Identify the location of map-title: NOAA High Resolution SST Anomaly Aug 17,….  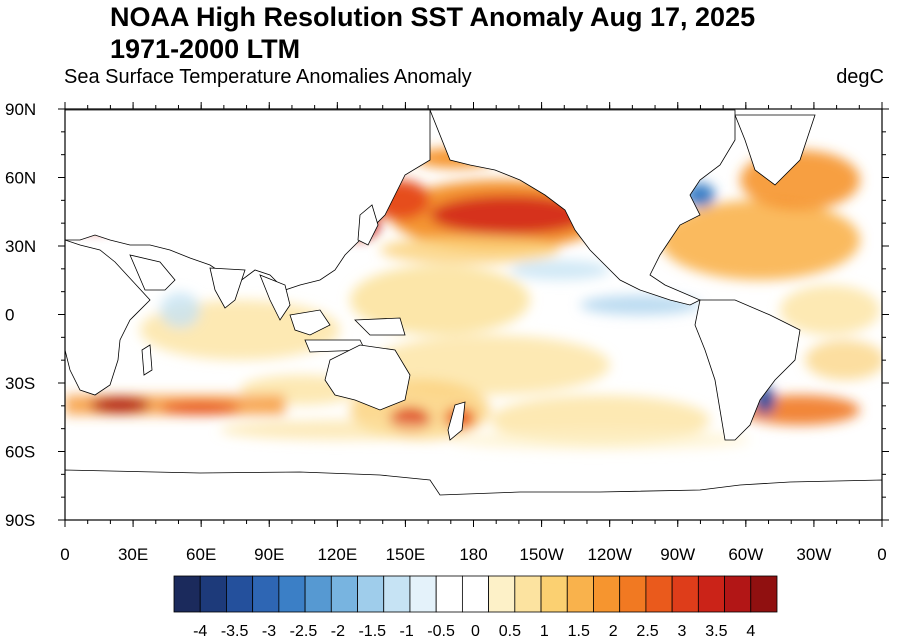
(433, 17).